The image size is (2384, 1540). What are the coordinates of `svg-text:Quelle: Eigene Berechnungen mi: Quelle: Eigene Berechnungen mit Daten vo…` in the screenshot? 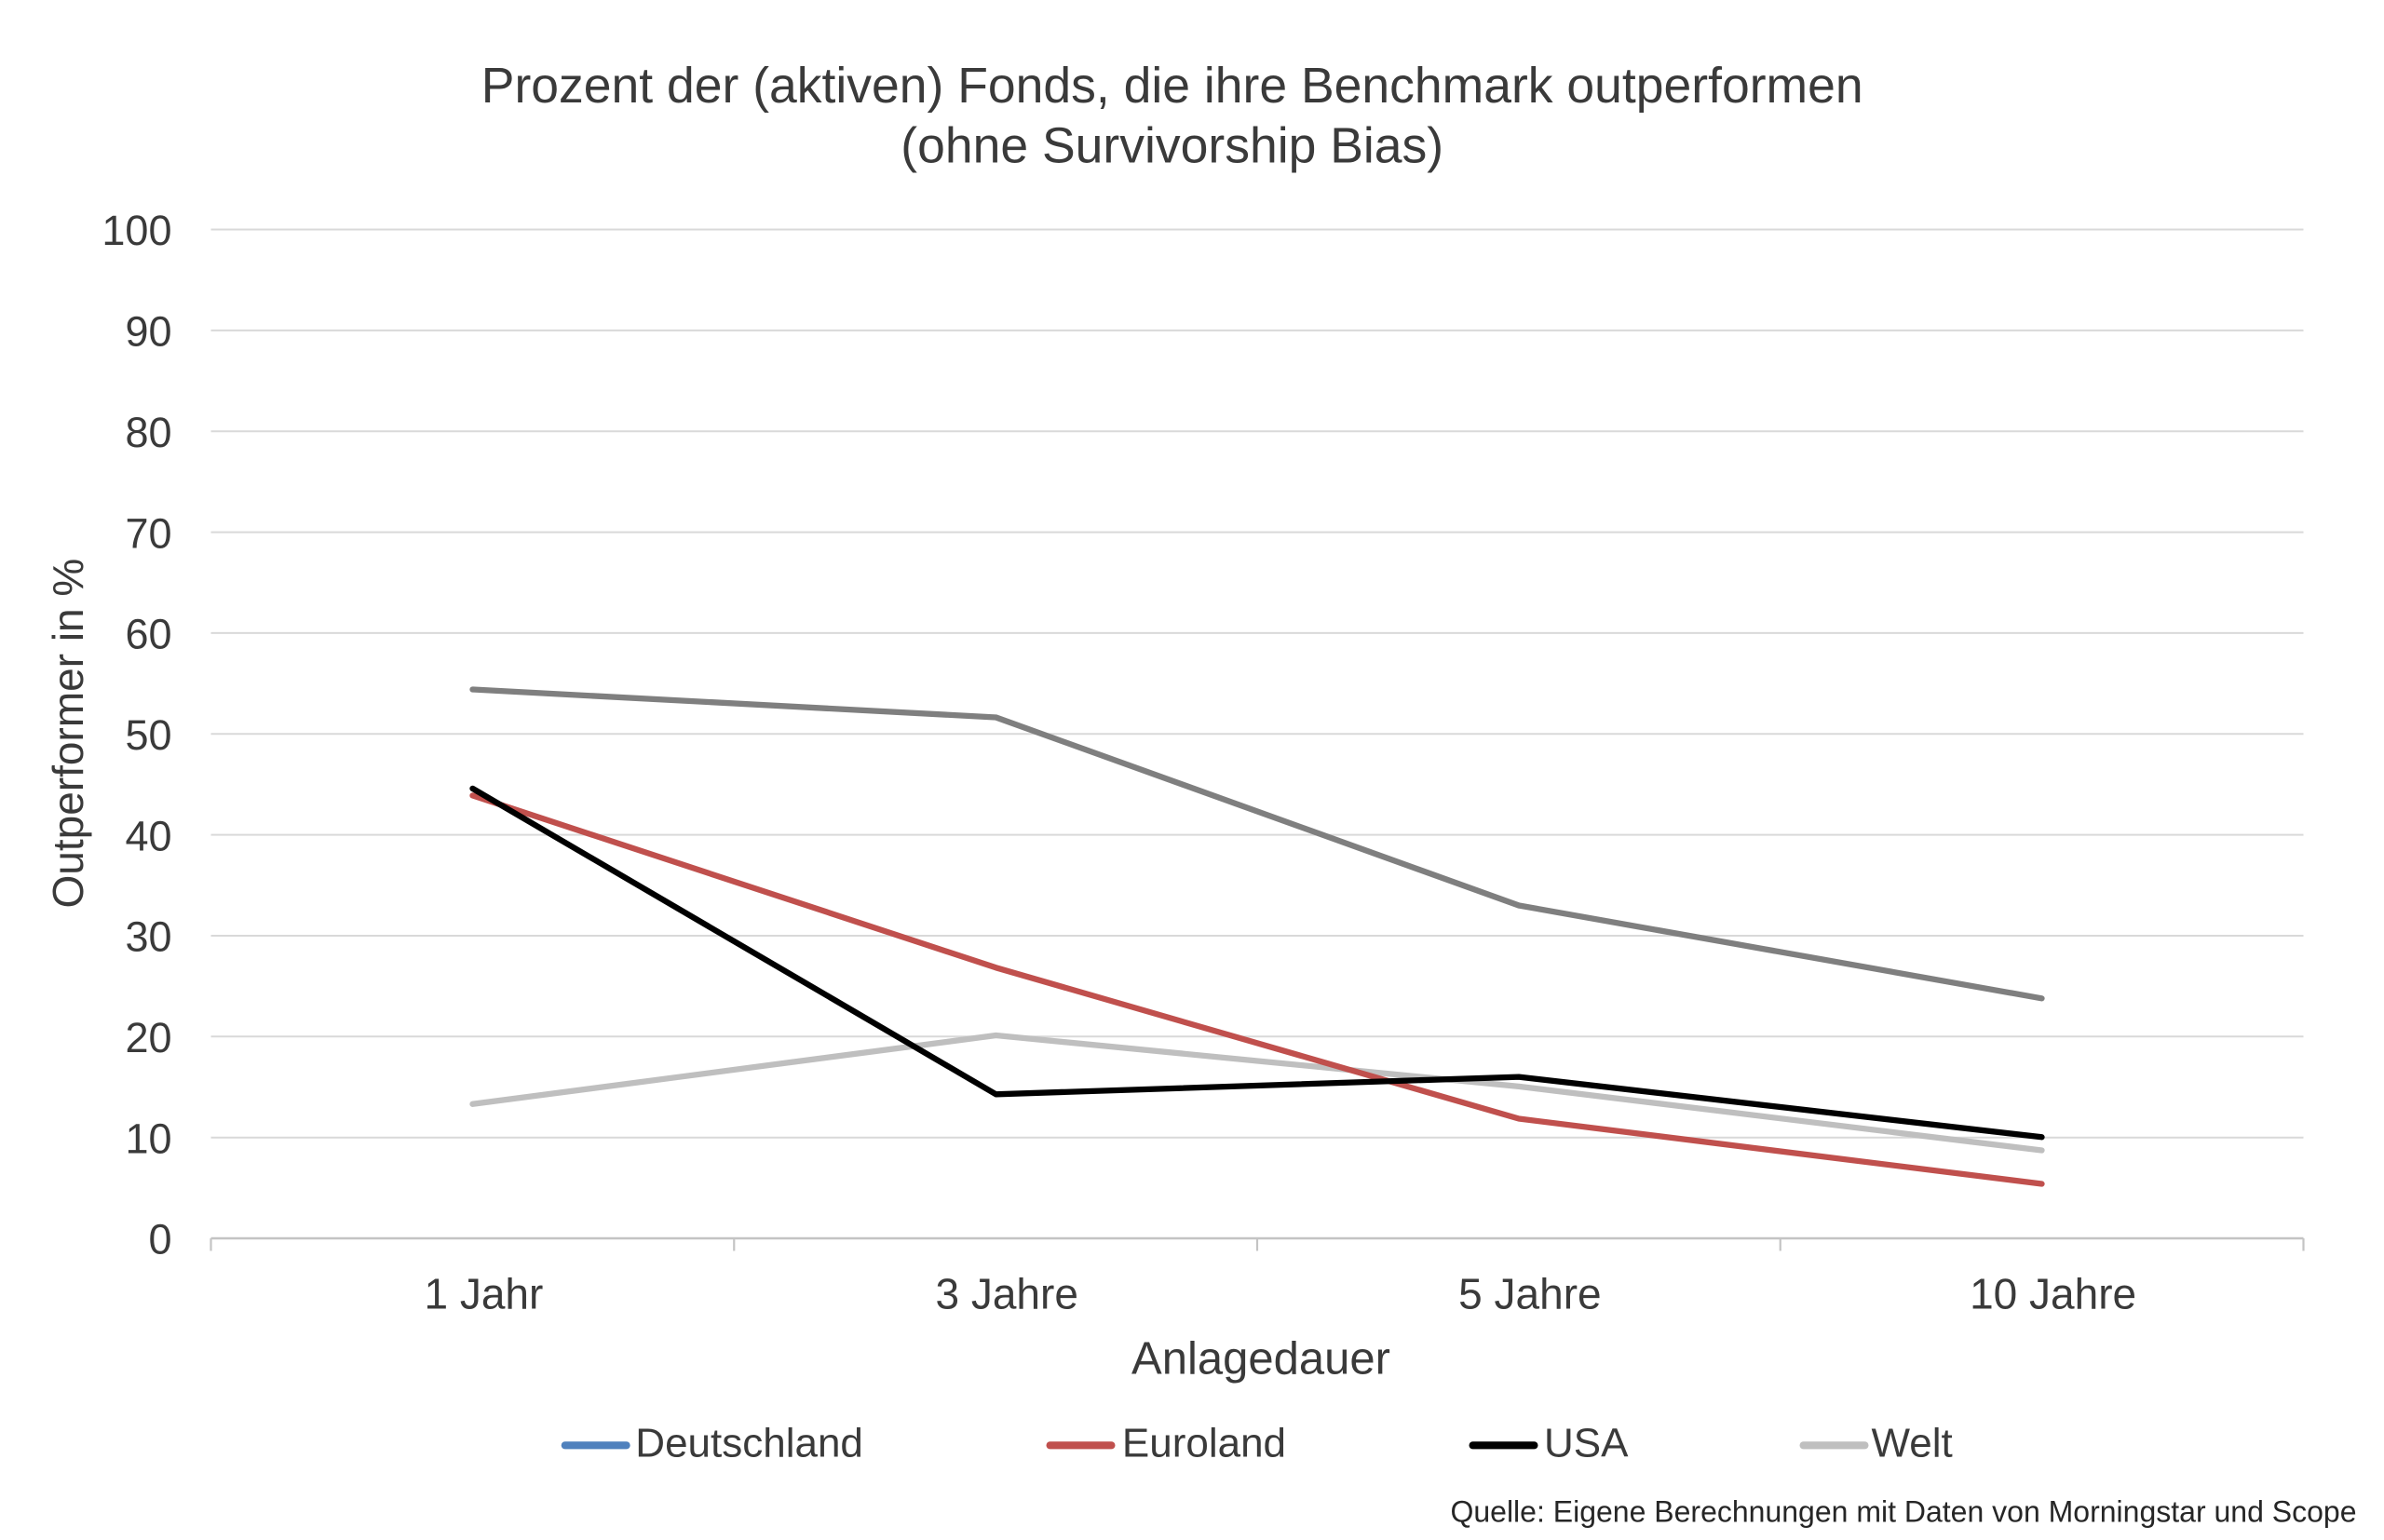 It's located at (1903, 1512).